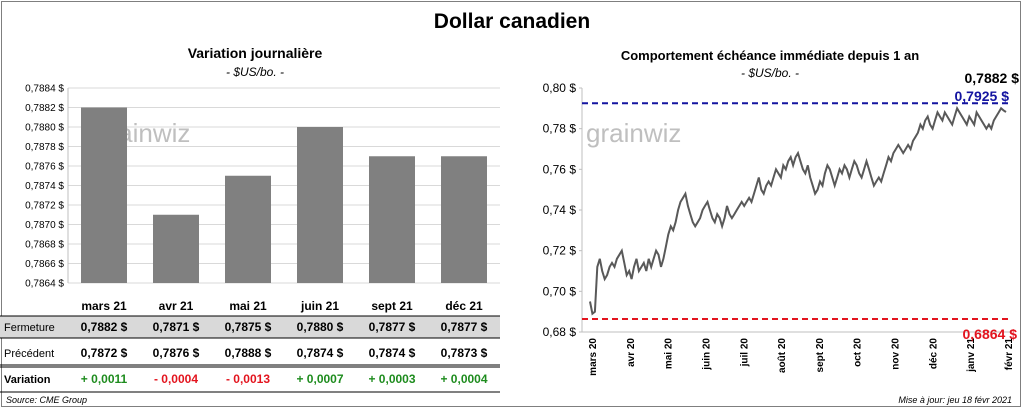  I want to click on x-tick-label: déc 21, so click(464, 306).